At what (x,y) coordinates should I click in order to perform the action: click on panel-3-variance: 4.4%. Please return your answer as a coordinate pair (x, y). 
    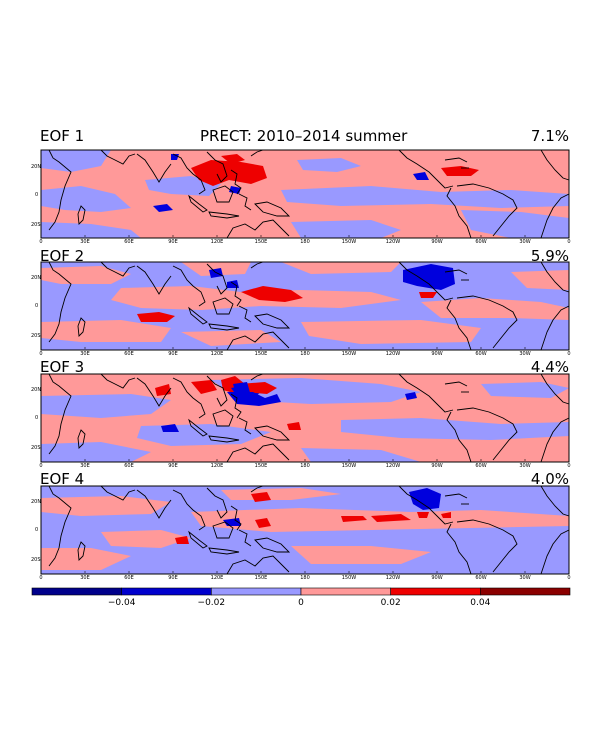
    Looking at the image, I should click on (550, 367).